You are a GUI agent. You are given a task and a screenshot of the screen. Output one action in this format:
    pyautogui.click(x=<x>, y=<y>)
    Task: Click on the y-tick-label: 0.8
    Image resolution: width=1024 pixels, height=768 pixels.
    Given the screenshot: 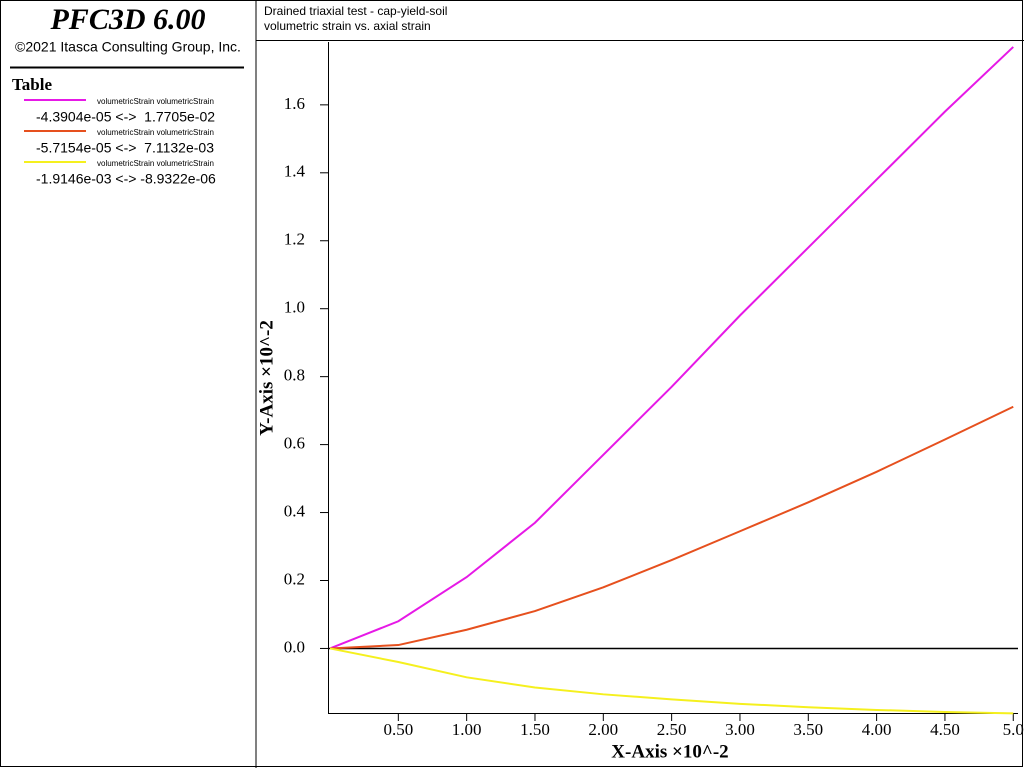 What is the action you would take?
    pyautogui.click(x=294, y=375)
    